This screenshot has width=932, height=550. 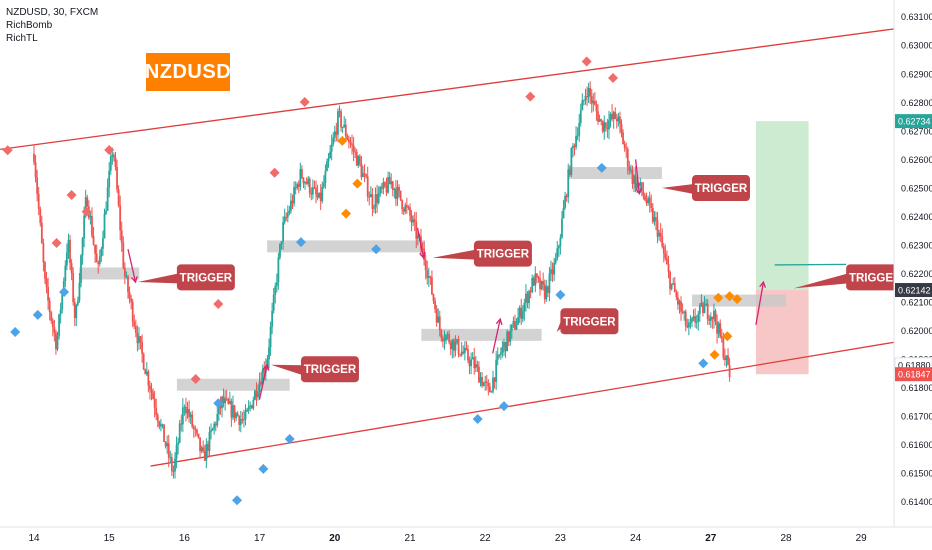 I want to click on trigger-label-text: TRIGGER, so click(x=206, y=278).